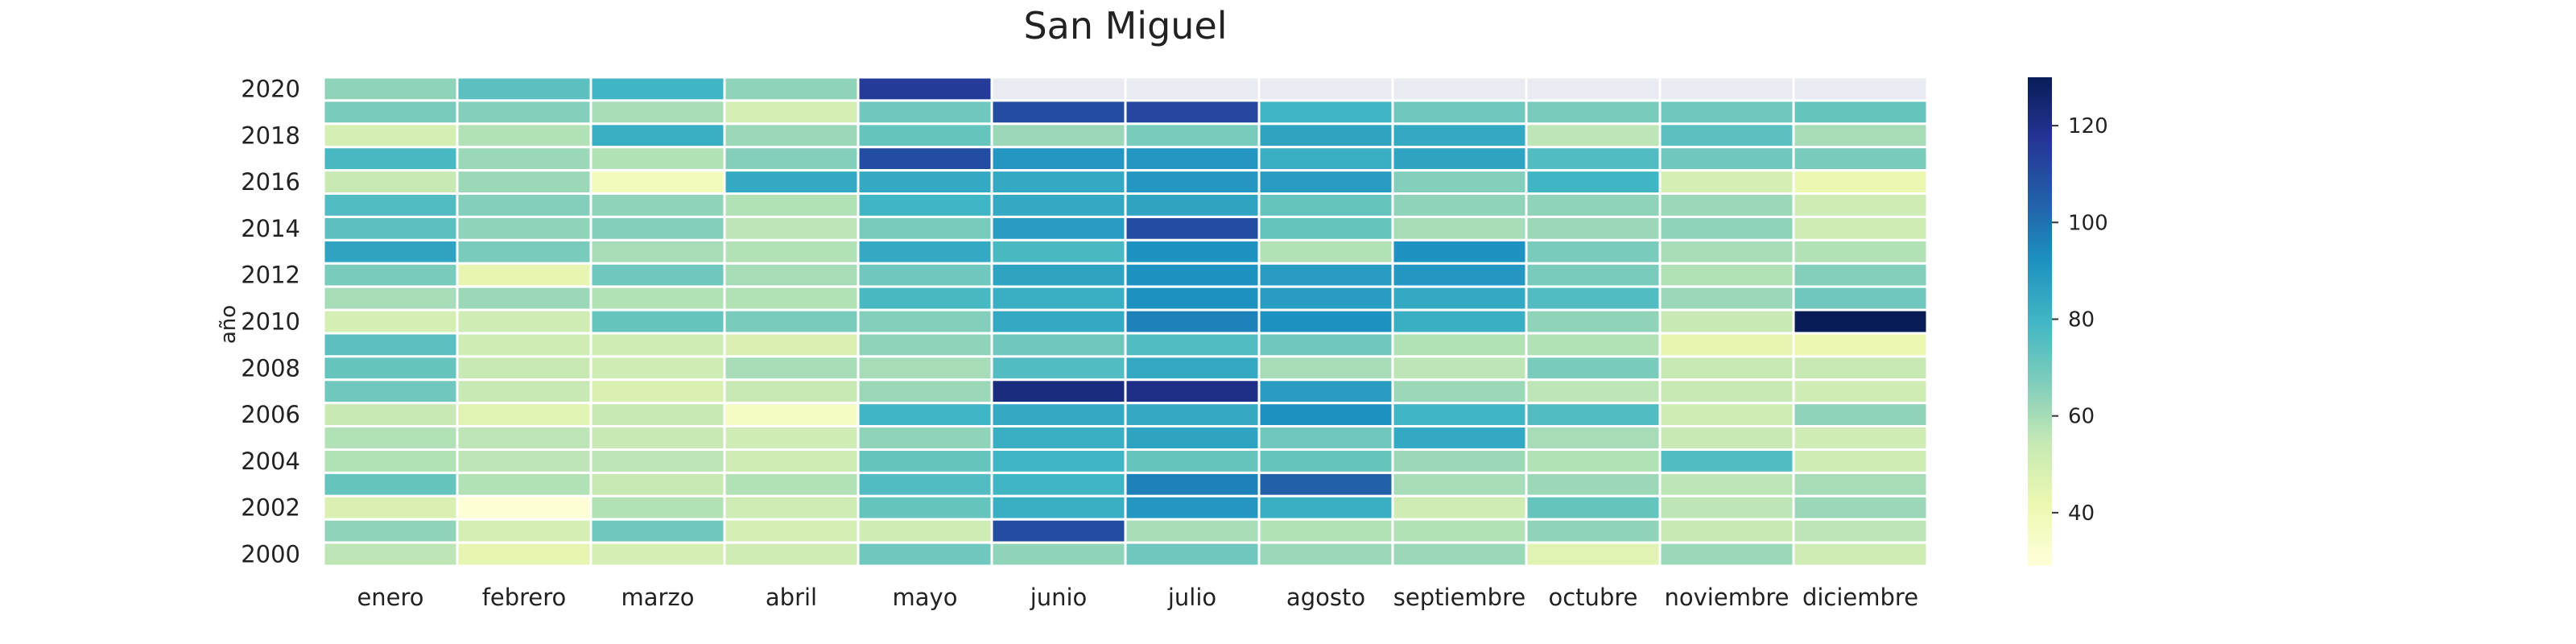 Image resolution: width=2576 pixels, height=644 pixels. I want to click on x-tick-label: diciembre, so click(1860, 597).